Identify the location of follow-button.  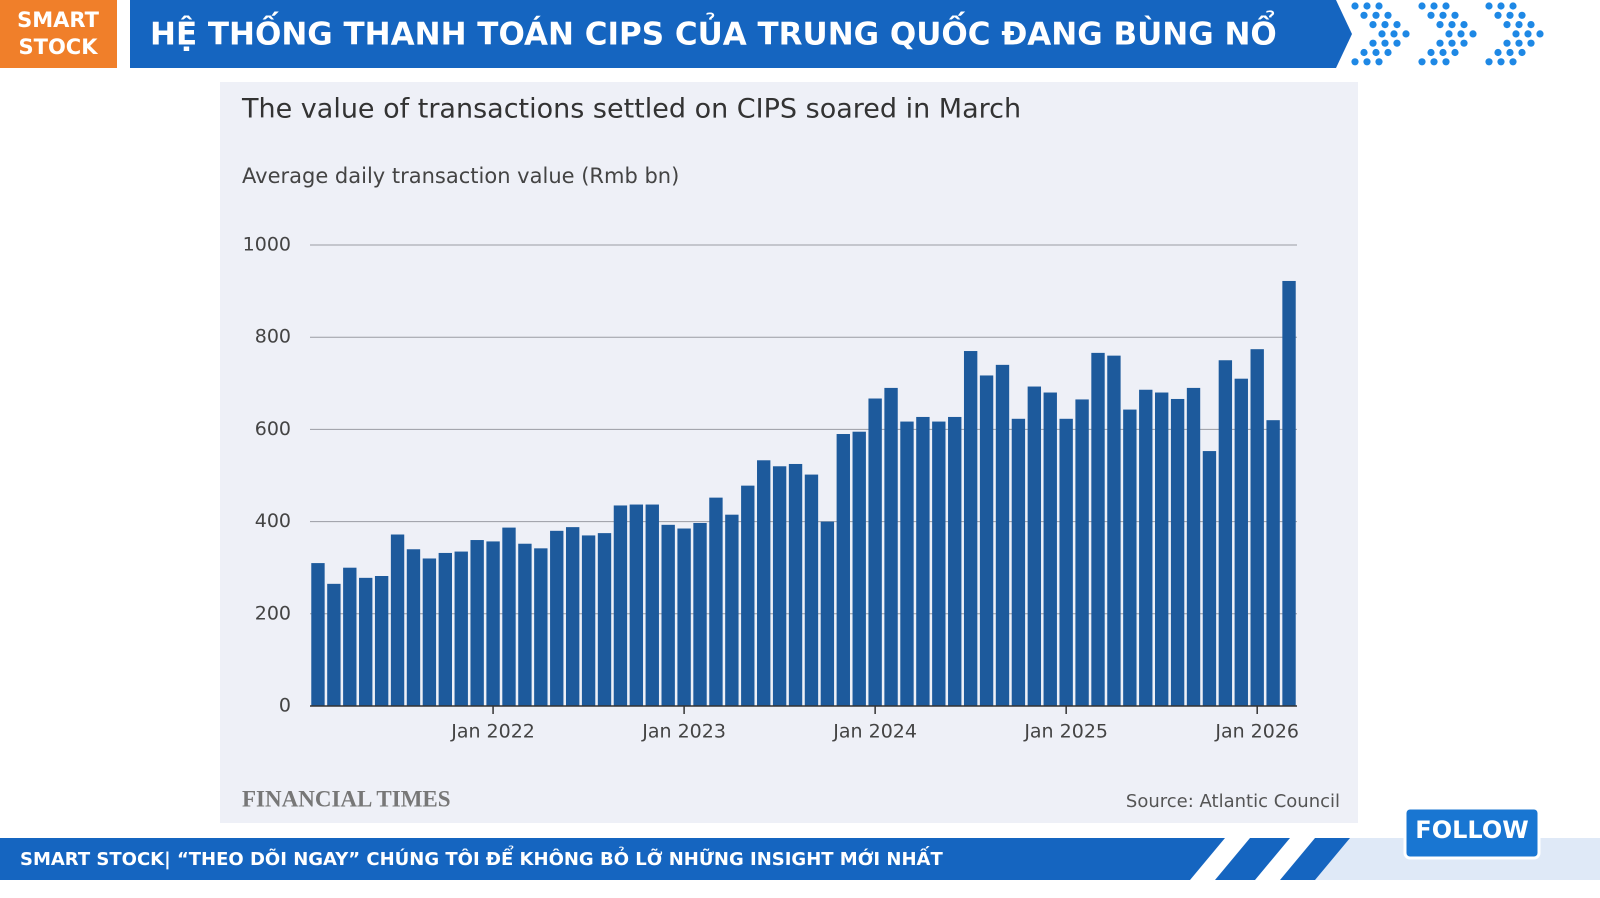
(1472, 833).